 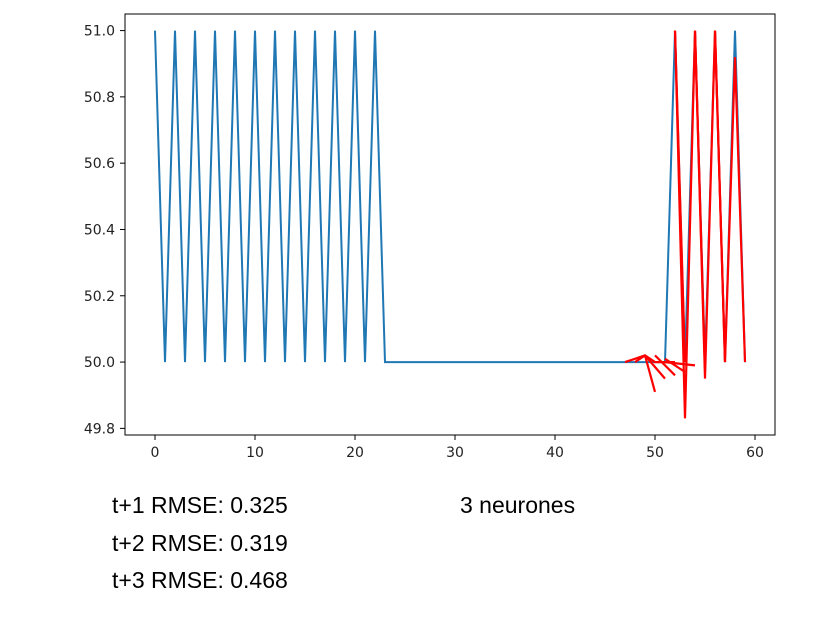 I want to click on y-tick-label: 50.4, so click(x=99, y=230).